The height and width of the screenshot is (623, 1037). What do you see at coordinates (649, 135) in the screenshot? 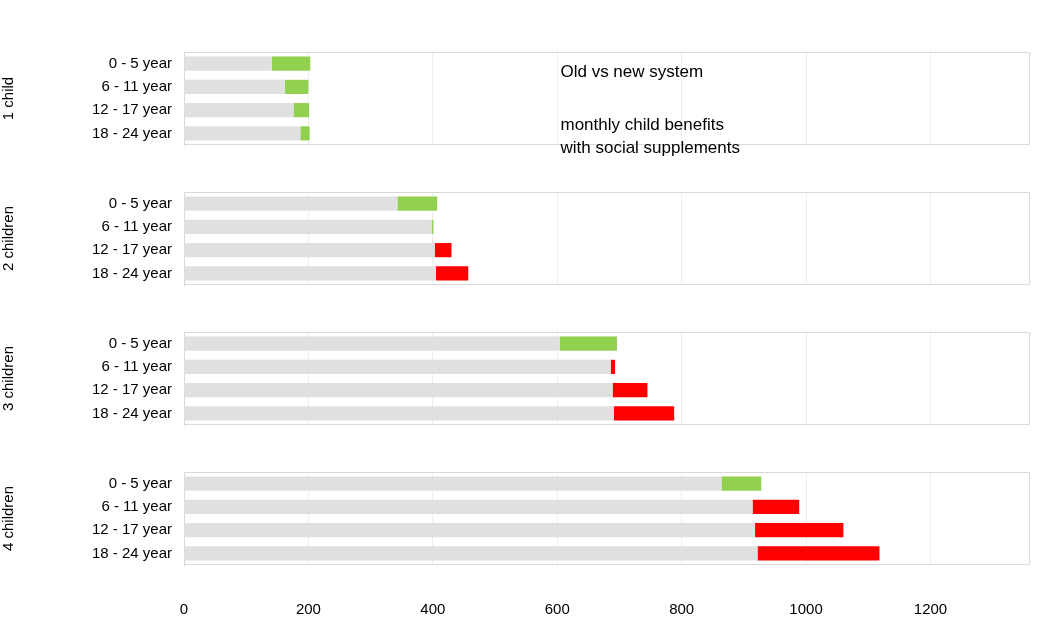
I see `text: monthly child benefits with social supplements` at bounding box center [649, 135].